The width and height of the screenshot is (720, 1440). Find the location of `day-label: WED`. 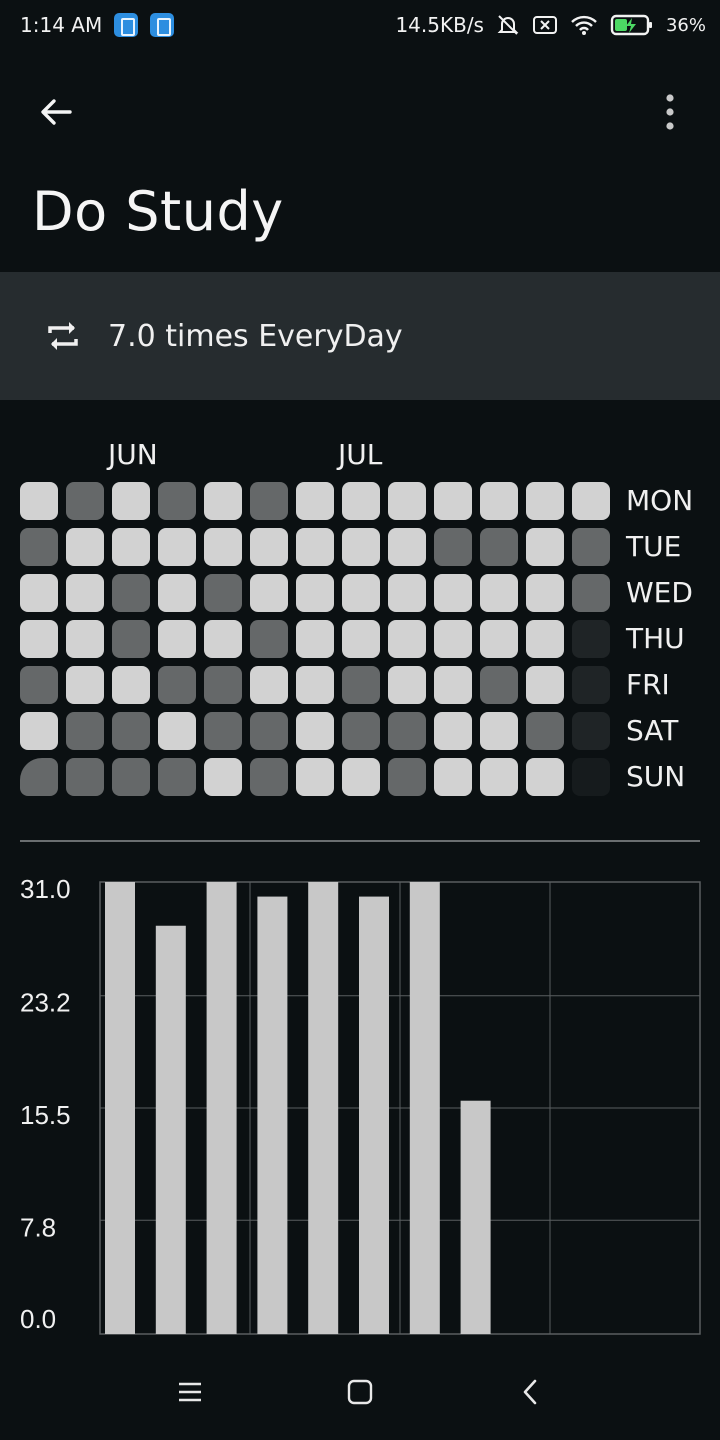

day-label: WED is located at coordinates (659, 592).